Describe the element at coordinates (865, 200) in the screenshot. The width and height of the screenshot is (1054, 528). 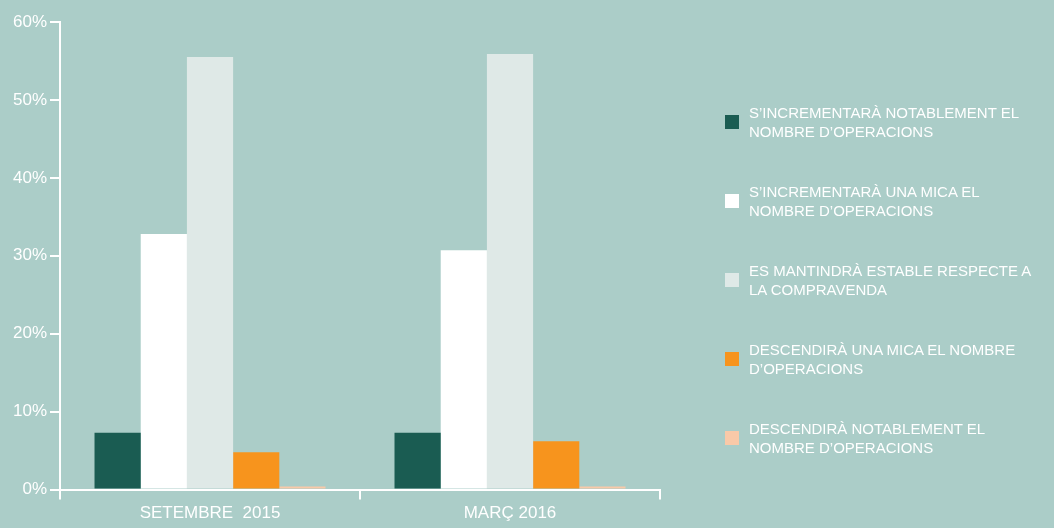
I see `legend-label: S’INCREMENTARÀ UNA MICA EL NOMBRE D’OPERACIONS` at that location.